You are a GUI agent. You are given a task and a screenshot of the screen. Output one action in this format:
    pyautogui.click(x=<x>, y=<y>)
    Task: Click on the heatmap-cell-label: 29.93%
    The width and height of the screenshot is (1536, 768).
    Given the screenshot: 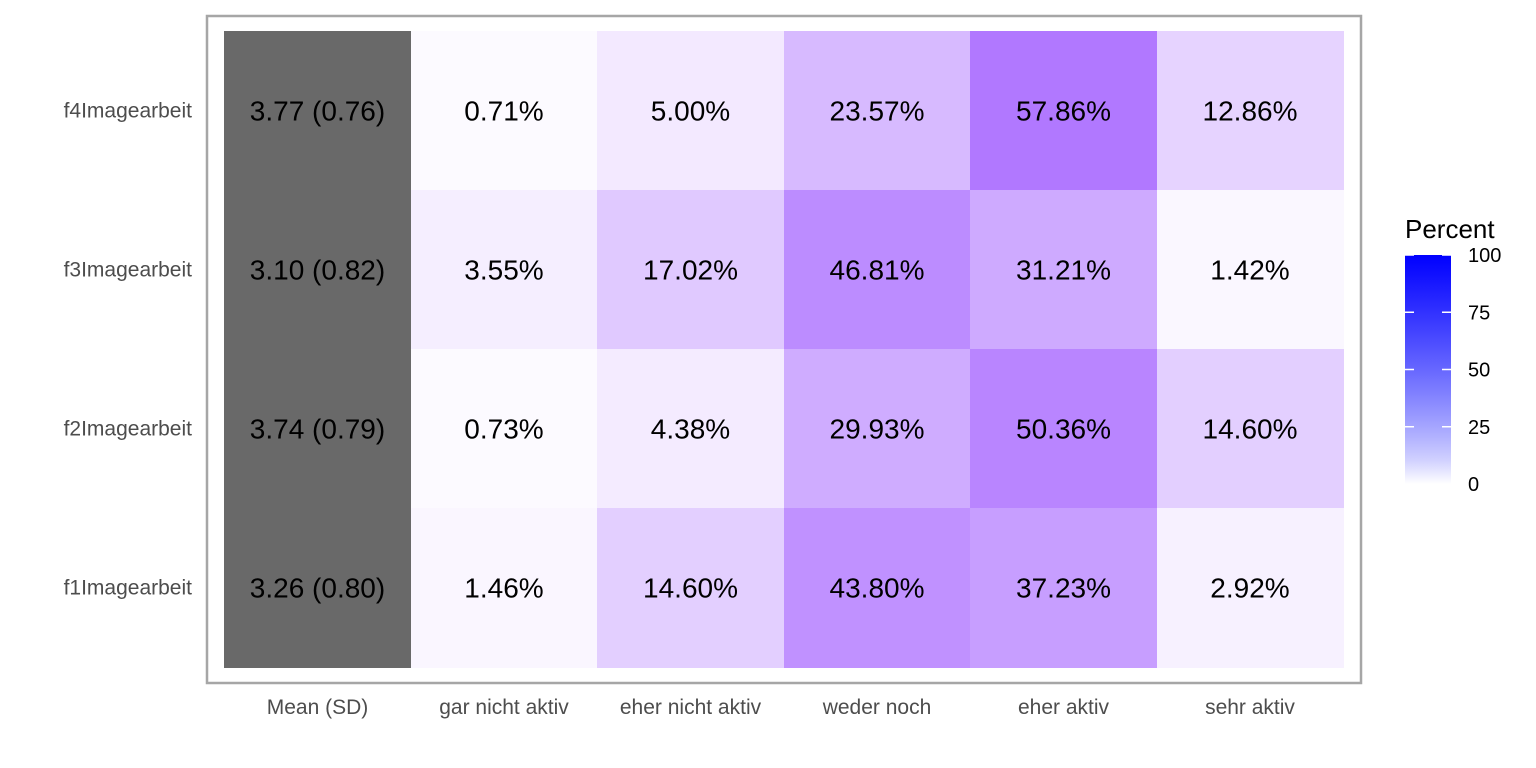 What is the action you would take?
    pyautogui.click(x=877, y=429)
    